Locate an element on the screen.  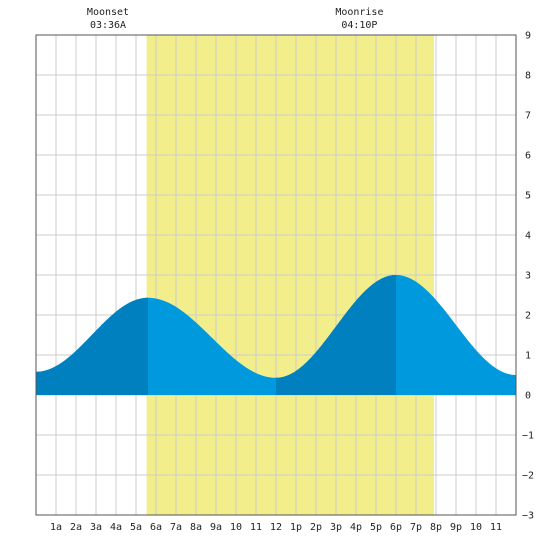
y-tick-label: 7 is located at coordinates (528, 116).